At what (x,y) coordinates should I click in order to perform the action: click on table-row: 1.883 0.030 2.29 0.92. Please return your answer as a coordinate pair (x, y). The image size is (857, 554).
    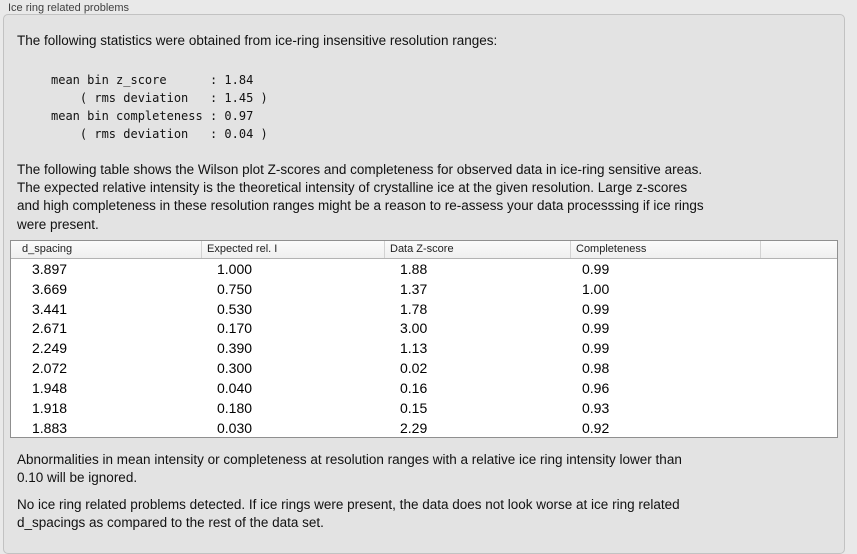
    Looking at the image, I should click on (424, 427).